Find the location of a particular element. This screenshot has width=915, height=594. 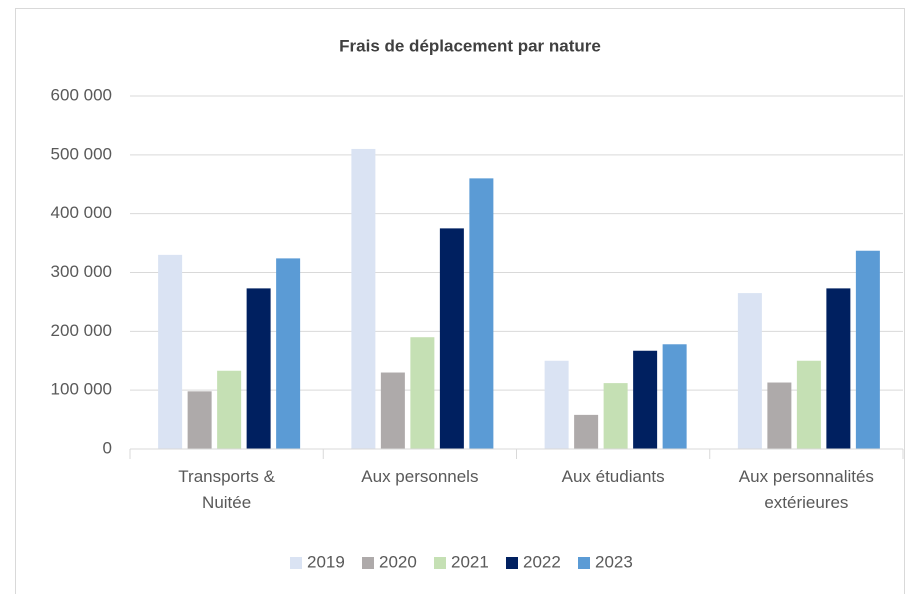

legend-label: 2023 is located at coordinates (614, 561).